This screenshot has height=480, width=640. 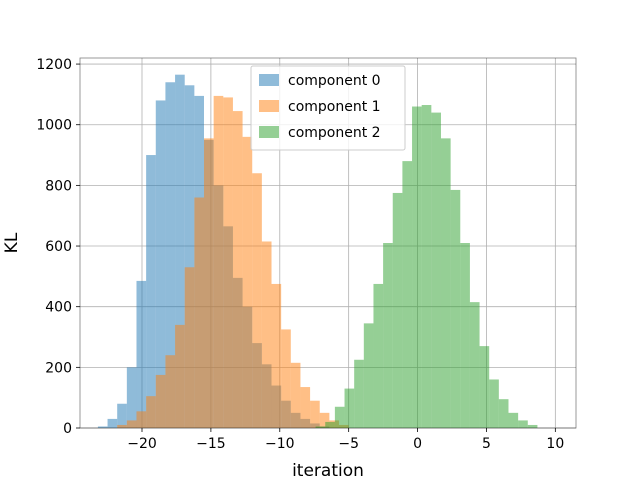 What do you see at coordinates (58, 186) in the screenshot?
I see `y-tick-label: 800` at bounding box center [58, 186].